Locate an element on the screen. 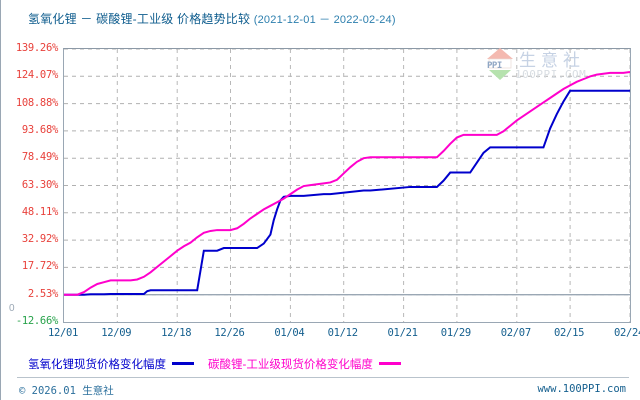 The width and height of the screenshot is (640, 400). y-axis-tick-label: 32.92% is located at coordinates (39, 239).